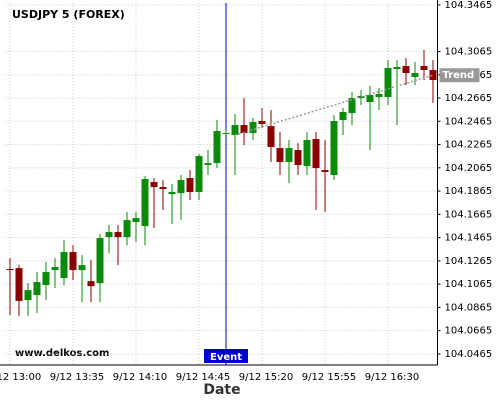  What do you see at coordinates (469, 145) in the screenshot?
I see `y-tick-label: 104.2265` at bounding box center [469, 145].